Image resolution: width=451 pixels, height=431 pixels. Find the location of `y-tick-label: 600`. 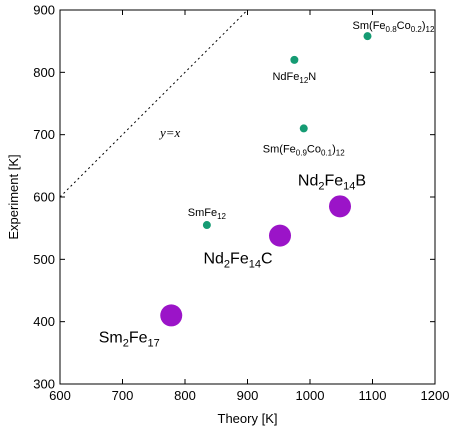

y-tick-label: 600 is located at coordinates (44, 197).